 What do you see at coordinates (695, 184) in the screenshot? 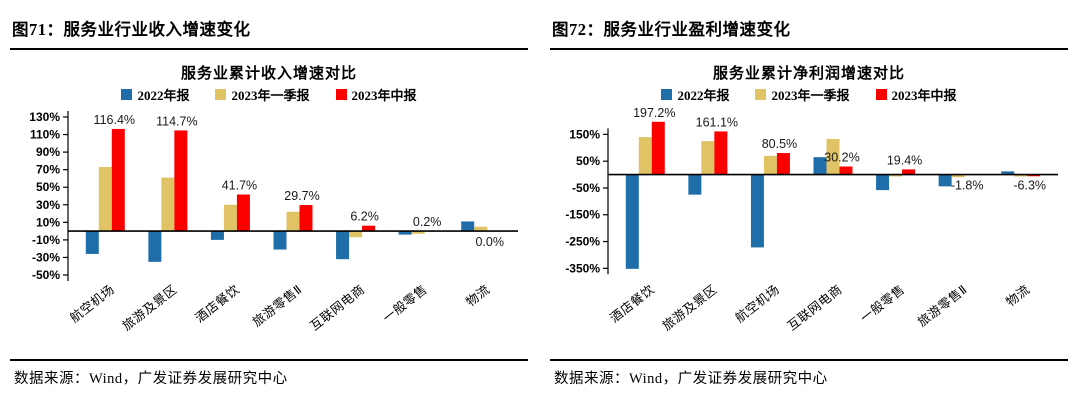
I see `bar-2022年报-旅游及景区` at bounding box center [695, 184].